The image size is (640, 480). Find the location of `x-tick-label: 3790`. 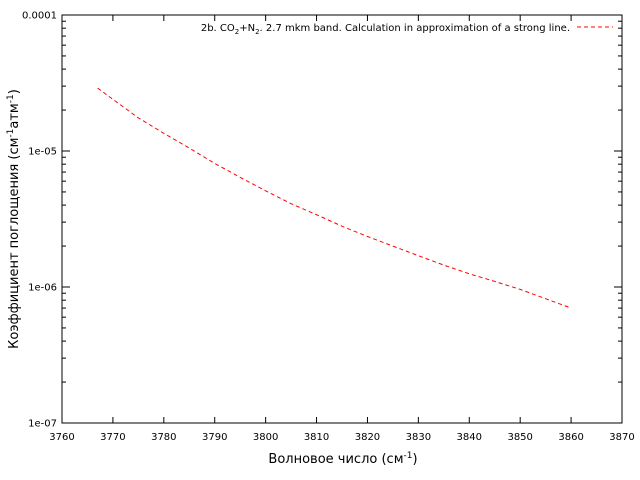

x-tick-label: 3790 is located at coordinates (214, 437).